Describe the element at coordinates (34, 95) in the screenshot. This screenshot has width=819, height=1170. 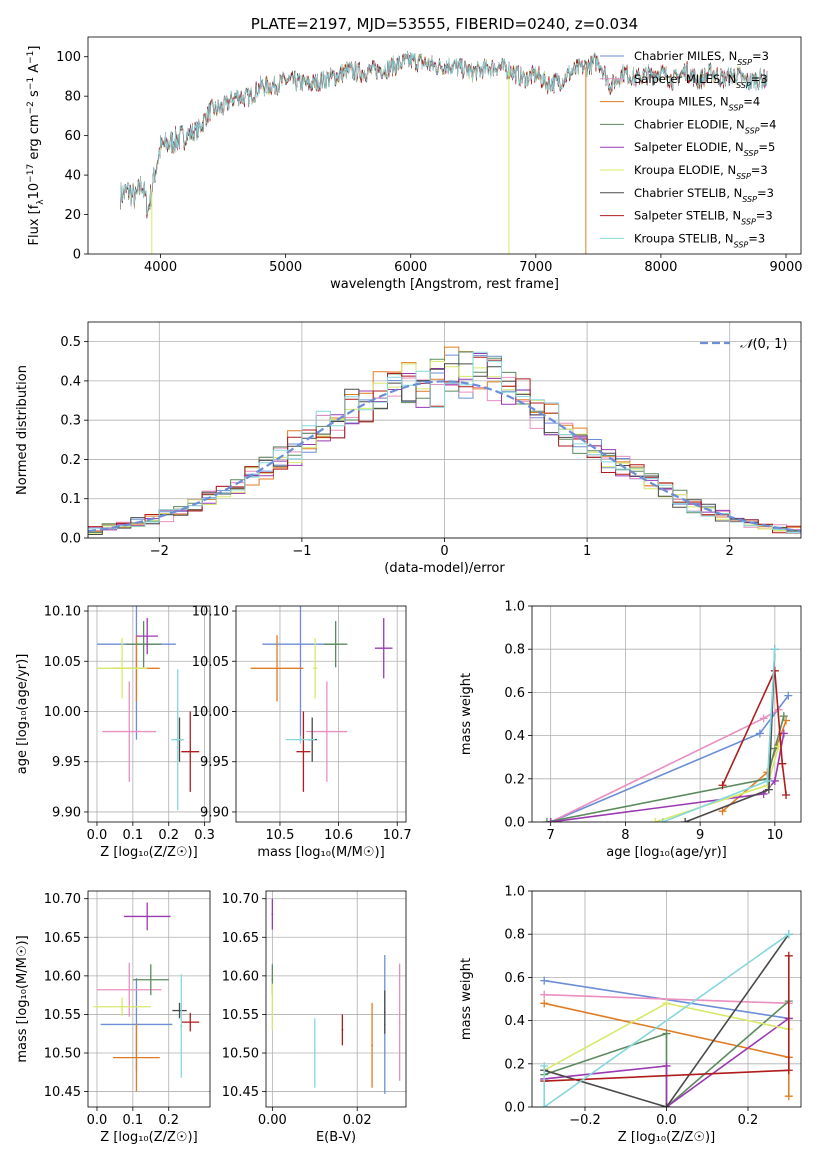
I see `y-axis-label-part: s` at that location.